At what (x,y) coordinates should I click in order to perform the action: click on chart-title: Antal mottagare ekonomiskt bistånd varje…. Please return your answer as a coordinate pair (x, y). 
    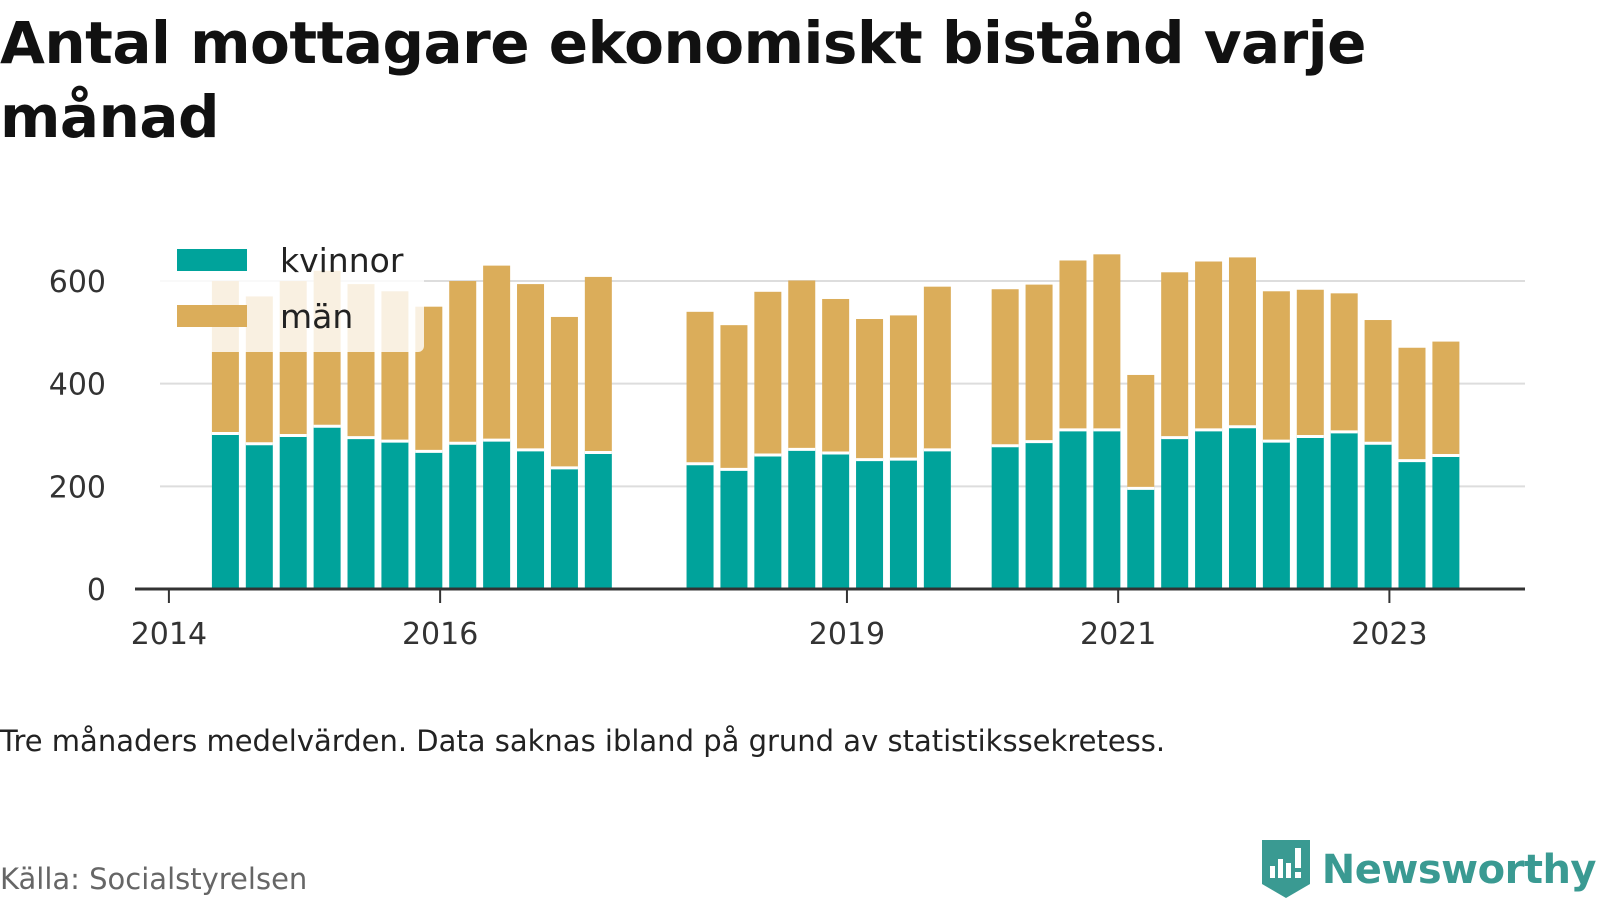
    Looking at the image, I should click on (683, 80).